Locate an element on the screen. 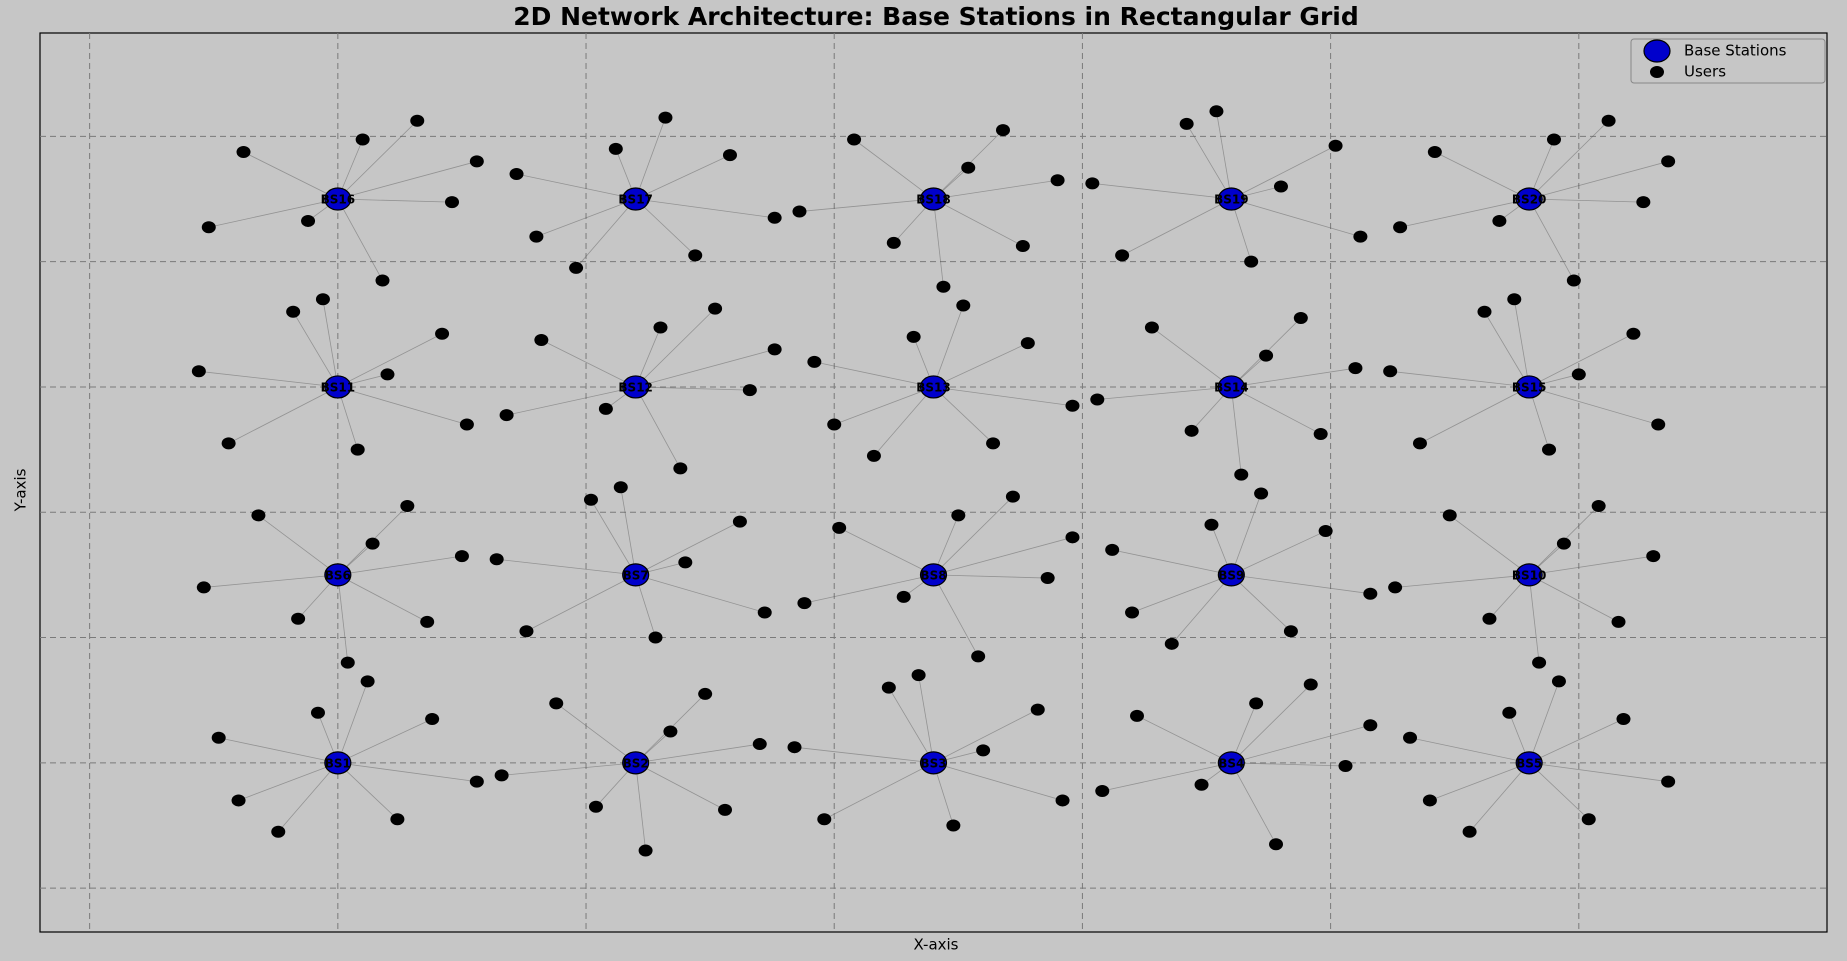 Image resolution: width=1847 pixels, height=961 pixels. station-label: BS12 is located at coordinates (635, 387).